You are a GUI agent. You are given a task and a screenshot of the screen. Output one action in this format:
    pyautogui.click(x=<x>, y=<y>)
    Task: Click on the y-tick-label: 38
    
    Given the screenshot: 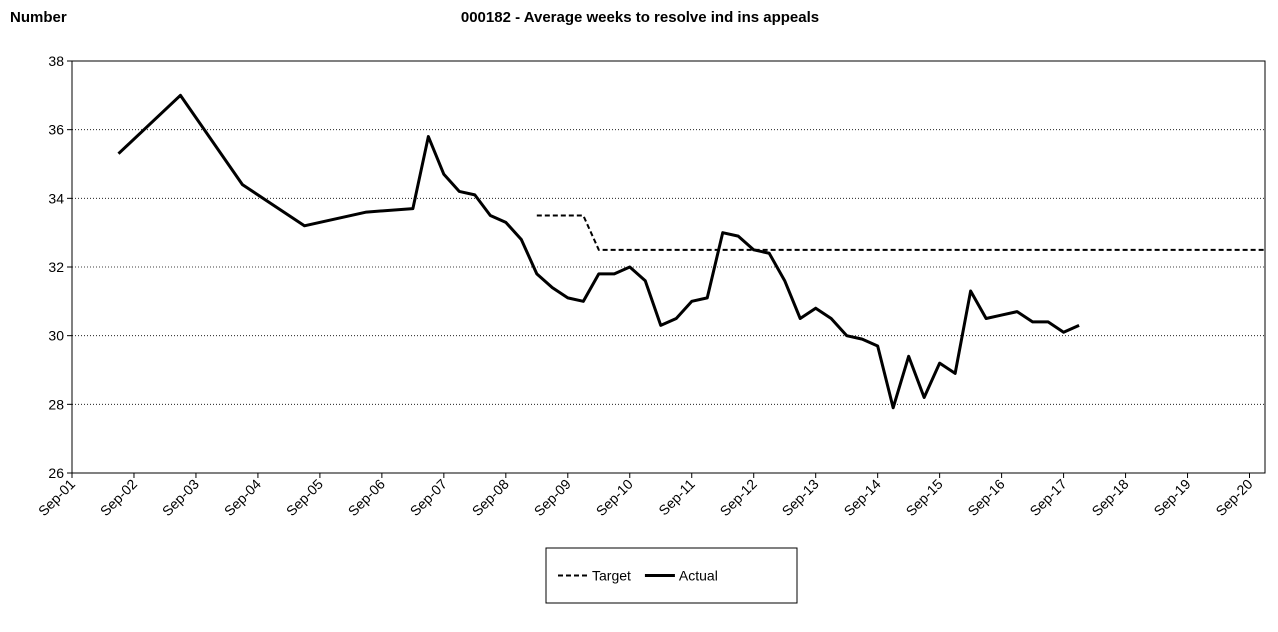 What is the action you would take?
    pyautogui.click(x=56, y=61)
    